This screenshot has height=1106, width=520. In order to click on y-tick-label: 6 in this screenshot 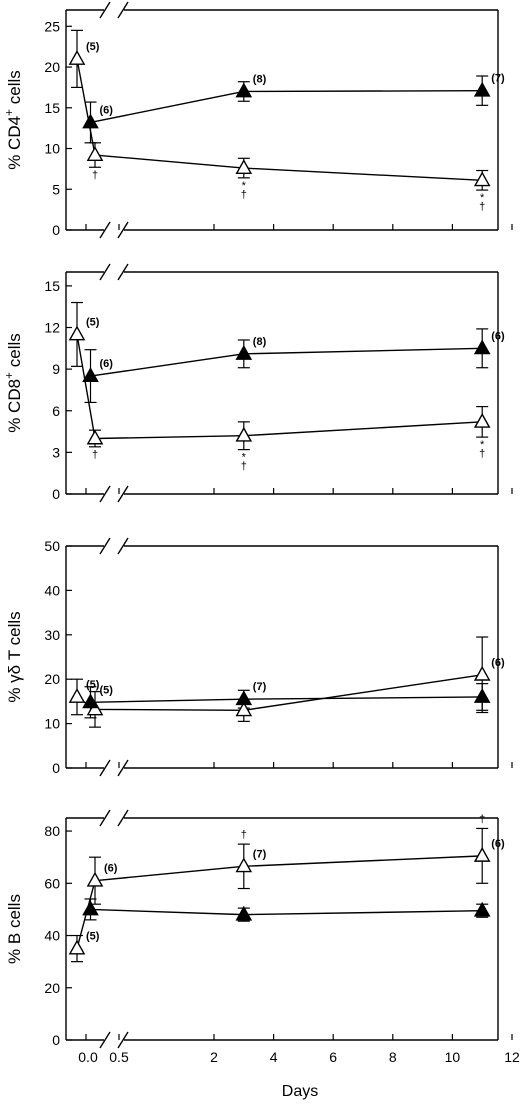, I will do `click(56, 411)`.